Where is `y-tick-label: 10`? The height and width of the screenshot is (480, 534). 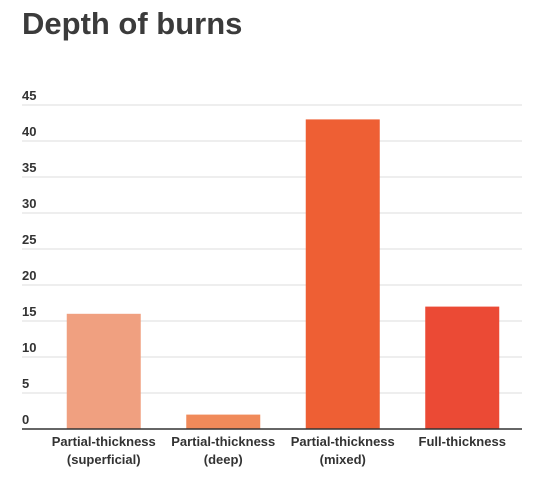 y-tick-label: 10 is located at coordinates (29, 347).